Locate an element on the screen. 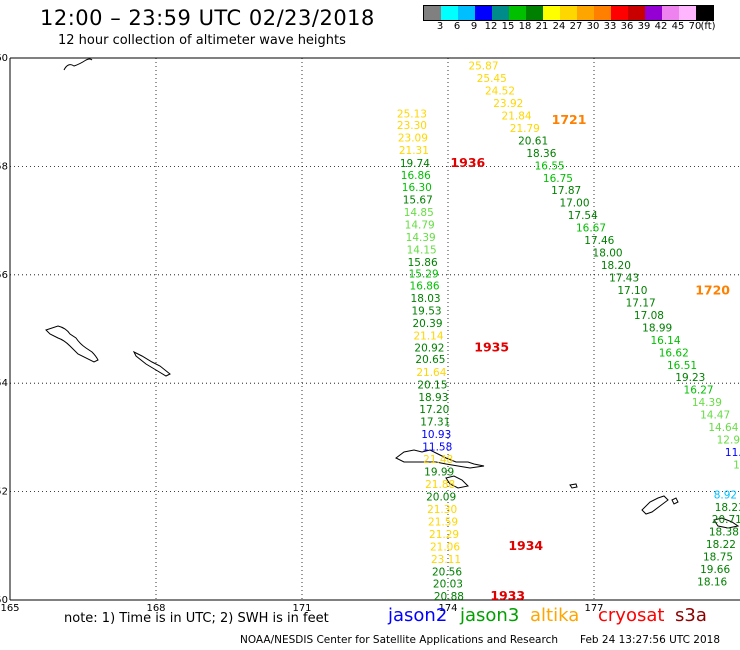 The image size is (740, 650). map-title: 12:00 – 23:59 UTC 02/23/2018 is located at coordinates (207, 18).